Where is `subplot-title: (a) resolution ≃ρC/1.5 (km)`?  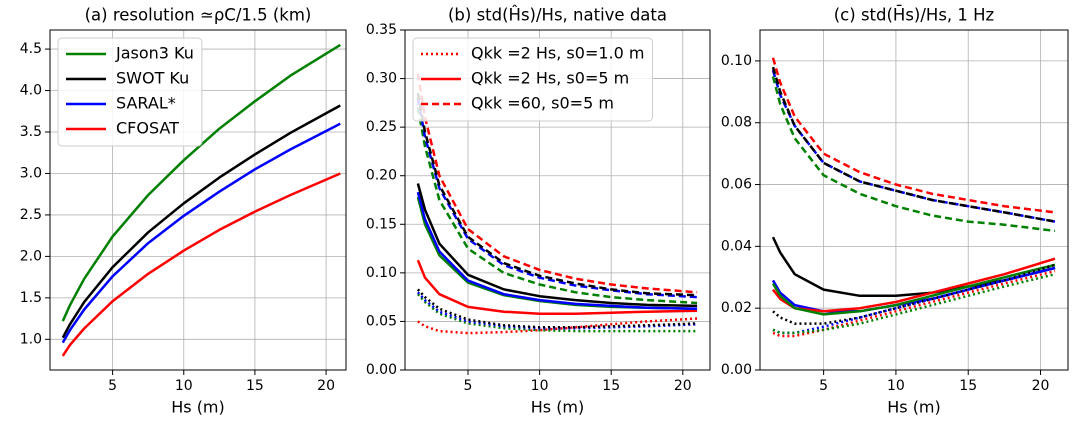
subplot-title: (a) resolution ≃ρC/1.5 (km) is located at coordinates (198, 15).